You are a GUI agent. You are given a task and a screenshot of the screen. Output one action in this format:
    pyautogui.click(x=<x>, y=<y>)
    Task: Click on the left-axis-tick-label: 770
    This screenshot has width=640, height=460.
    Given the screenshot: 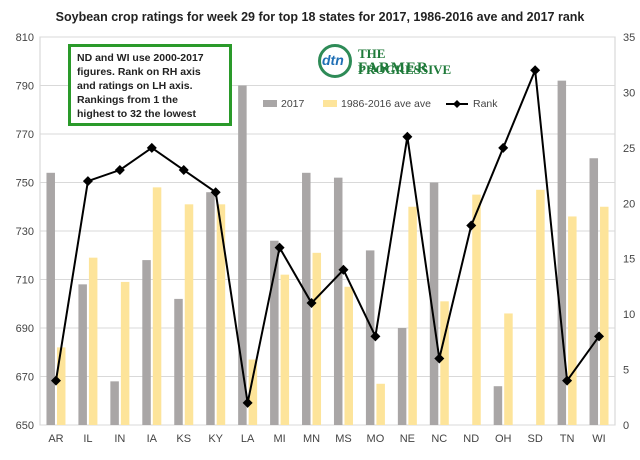 What is the action you would take?
    pyautogui.click(x=25, y=135)
    